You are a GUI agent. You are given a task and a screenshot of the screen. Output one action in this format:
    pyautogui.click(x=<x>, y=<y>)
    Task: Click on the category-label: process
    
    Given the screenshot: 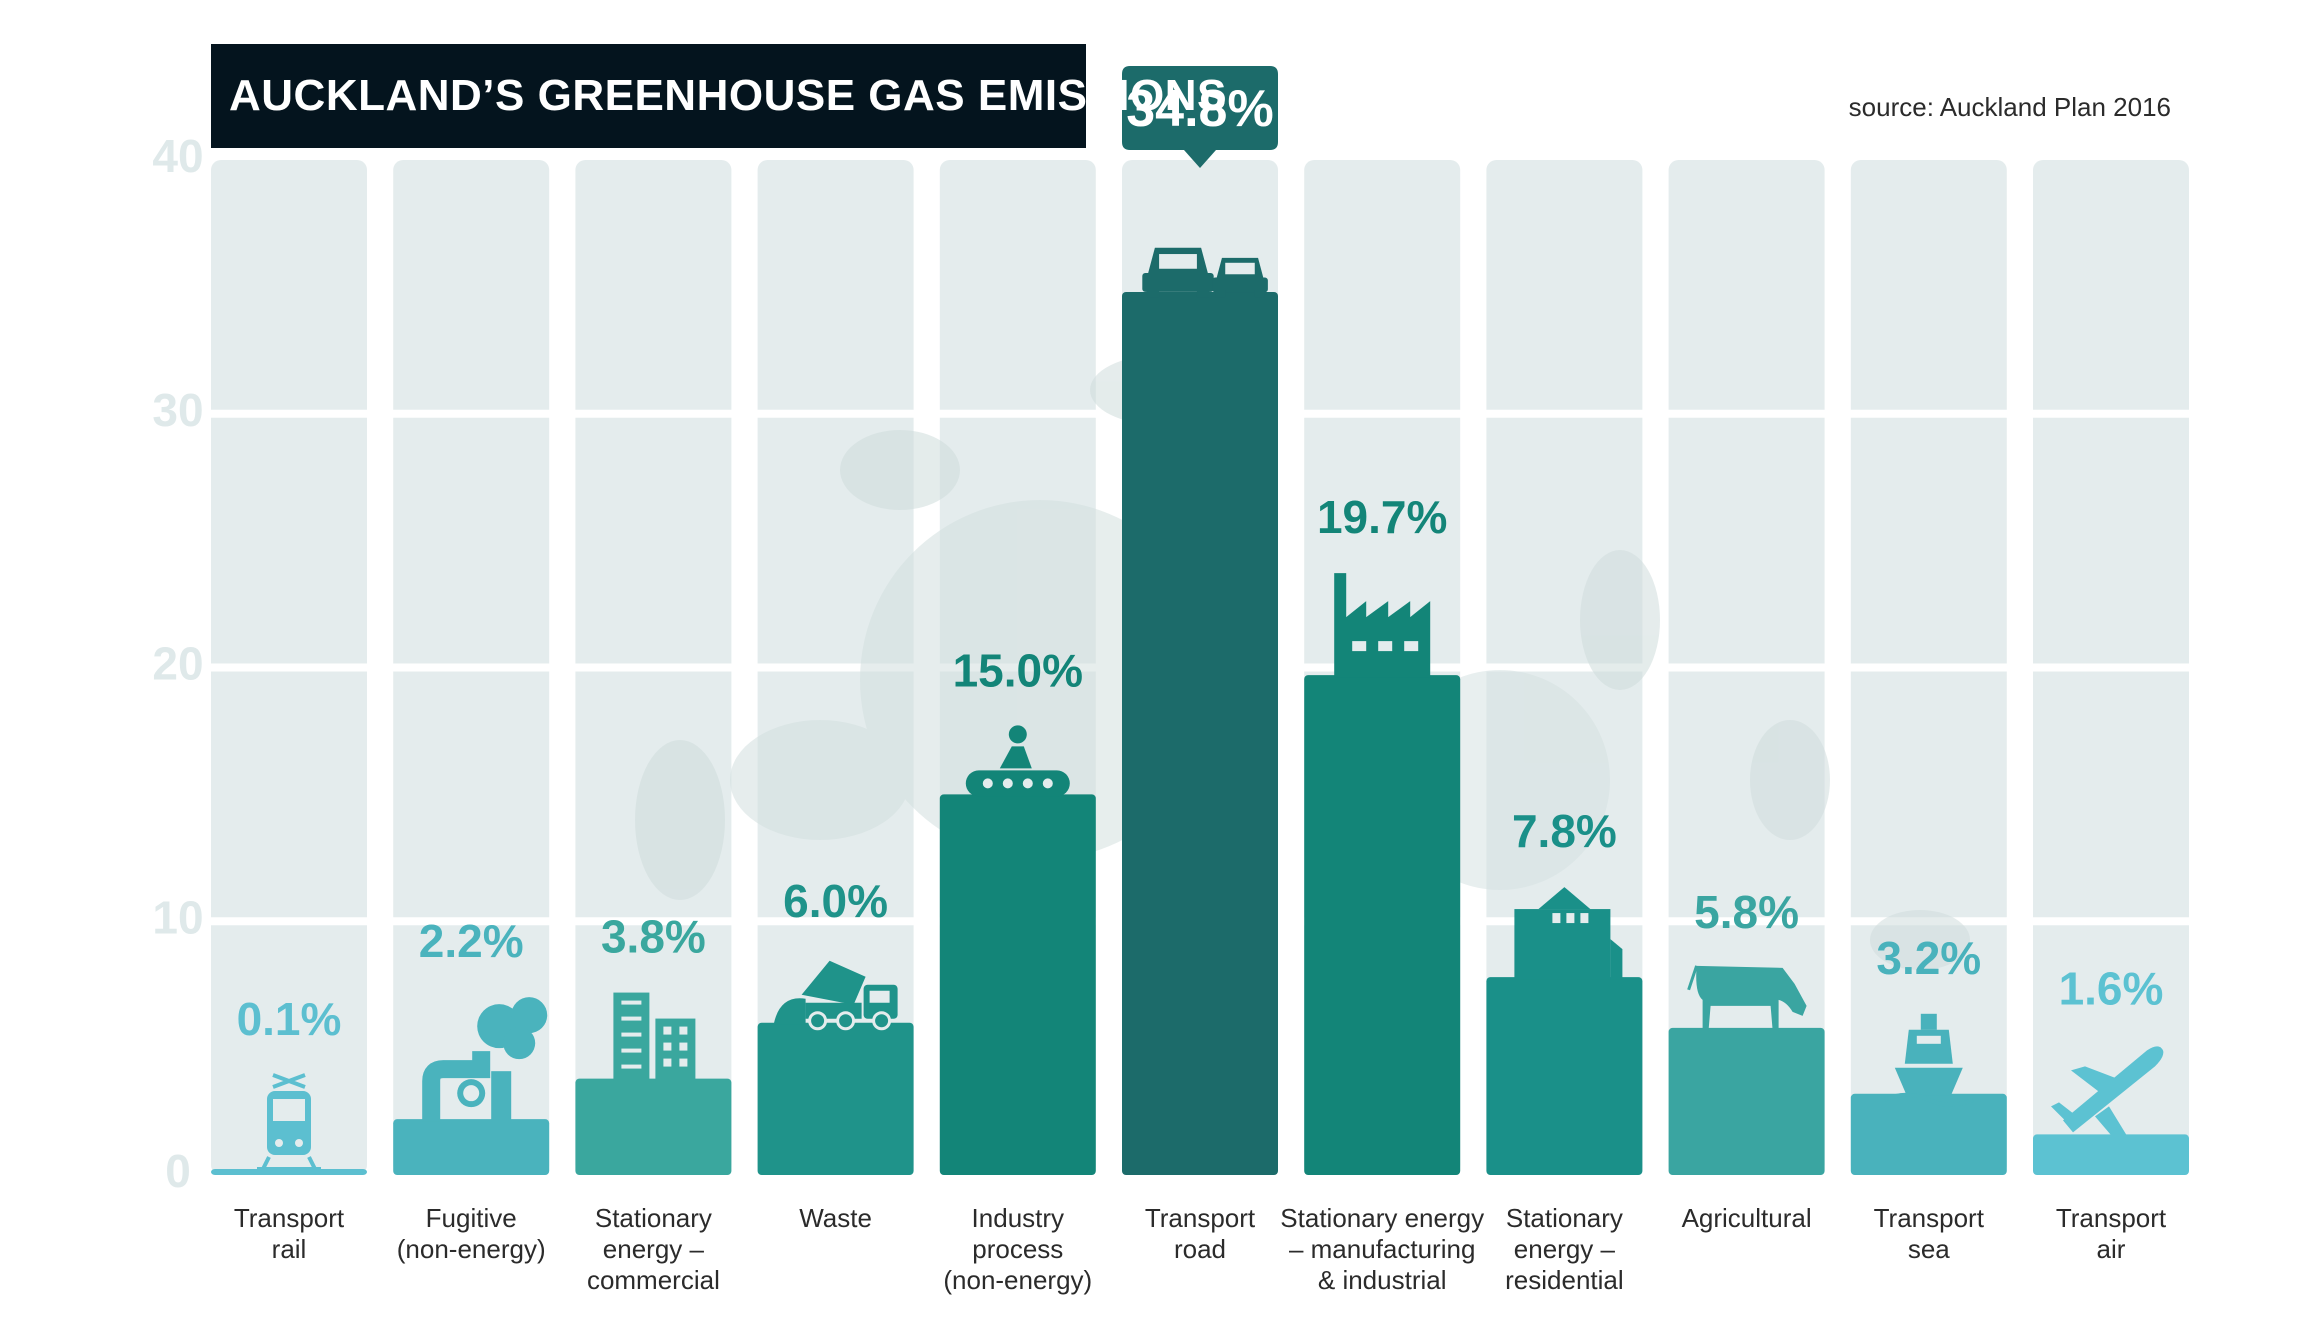 What is the action you would take?
    pyautogui.click(x=1017, y=1249)
    